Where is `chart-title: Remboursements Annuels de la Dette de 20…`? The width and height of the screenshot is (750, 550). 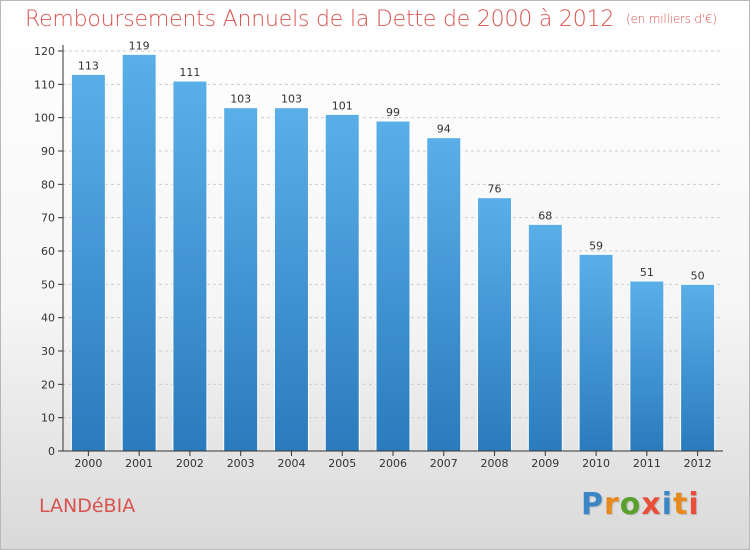
chart-title: Remboursements Annuels de la Dette de 20… is located at coordinates (371, 19).